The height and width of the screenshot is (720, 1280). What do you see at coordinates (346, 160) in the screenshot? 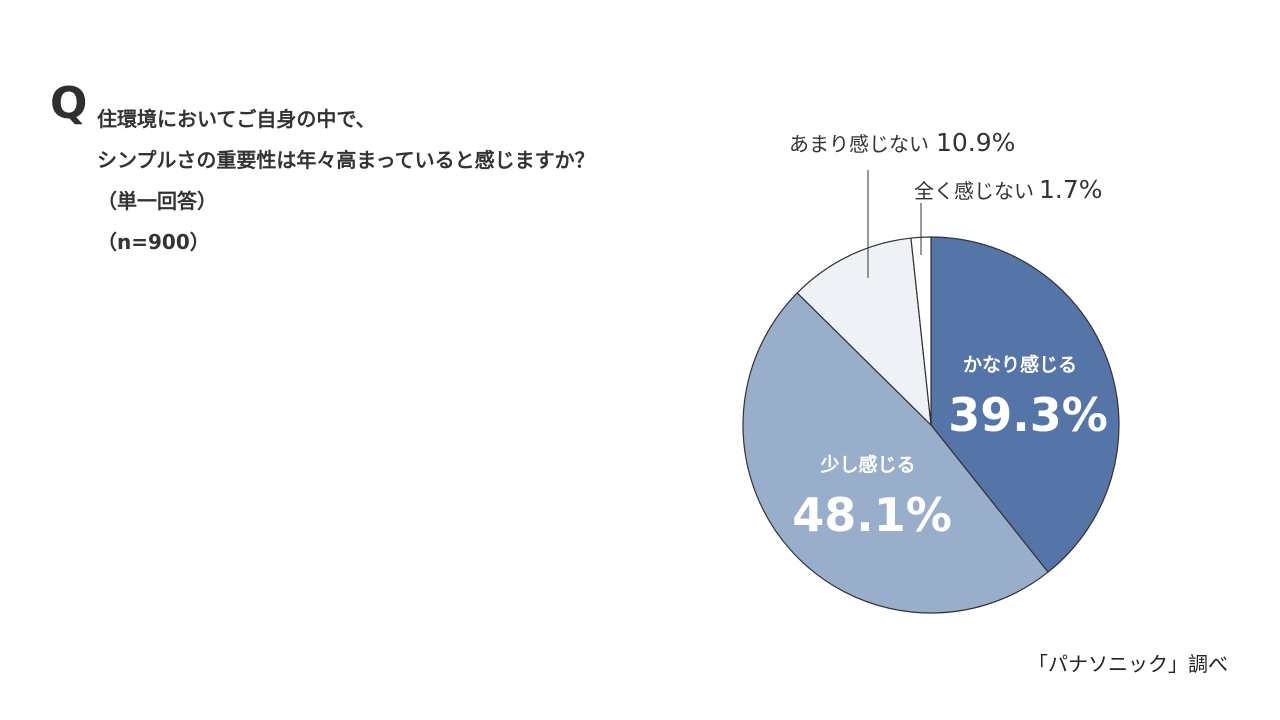
I see `question-line-2: シンプルさの重要性は年々高まっていると感じますか？` at bounding box center [346, 160].